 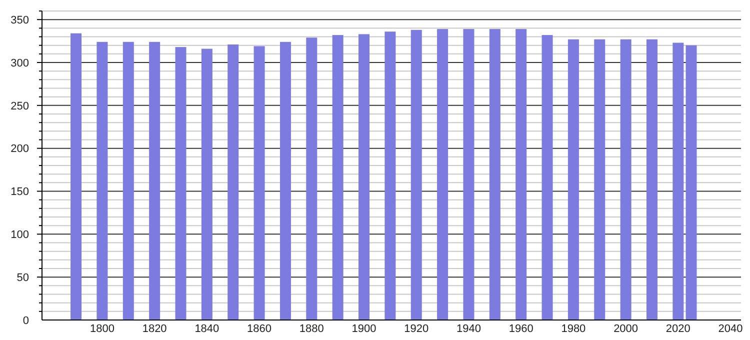 I want to click on x-tick-label: 1820, so click(x=154, y=329).